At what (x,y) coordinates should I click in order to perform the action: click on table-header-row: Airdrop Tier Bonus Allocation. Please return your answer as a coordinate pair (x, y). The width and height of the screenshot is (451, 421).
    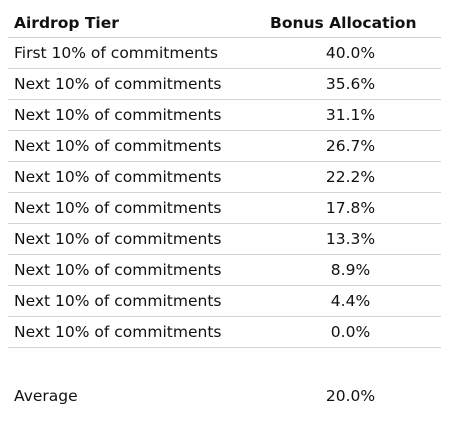
    Looking at the image, I should click on (224, 23).